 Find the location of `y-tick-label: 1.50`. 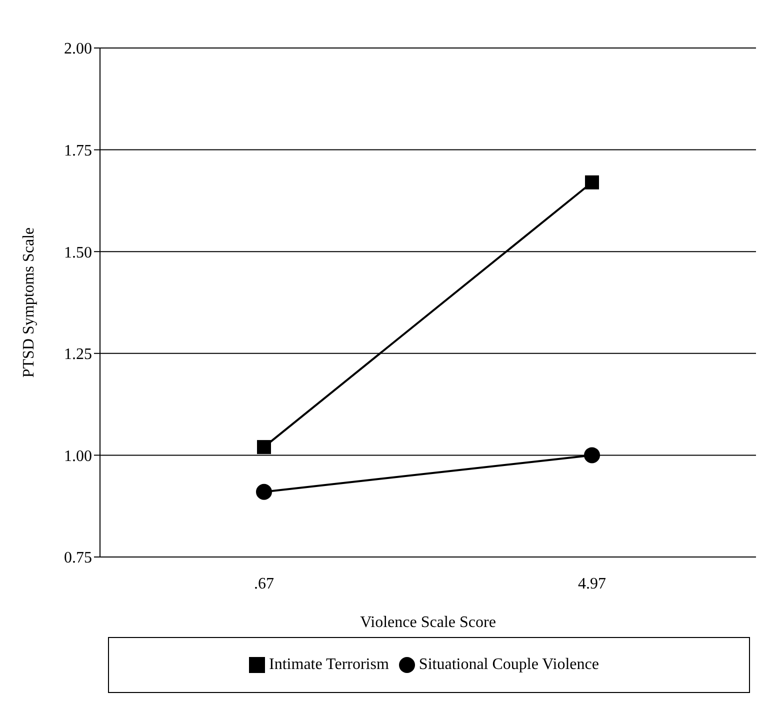

y-tick-label: 1.50 is located at coordinates (78, 253).